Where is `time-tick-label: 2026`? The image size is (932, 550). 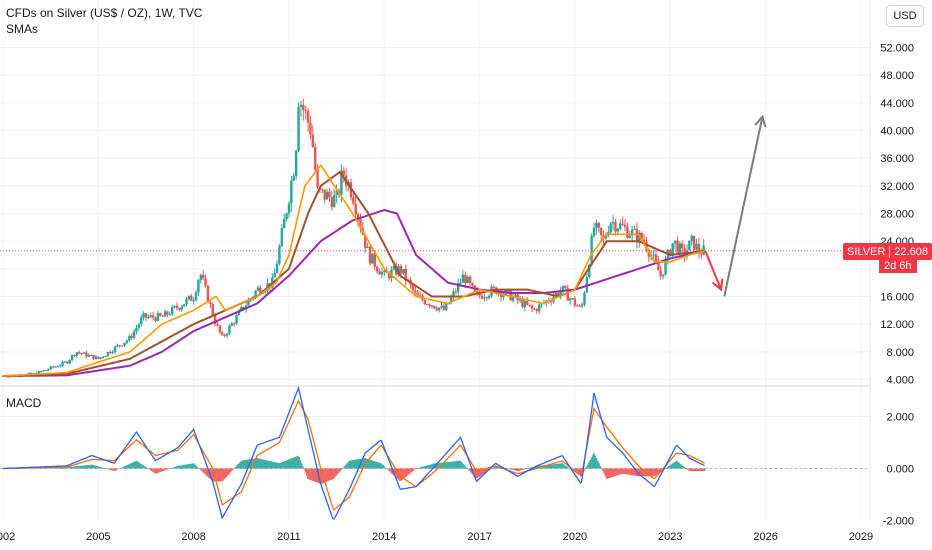 time-tick-label: 2026 is located at coordinates (765, 537).